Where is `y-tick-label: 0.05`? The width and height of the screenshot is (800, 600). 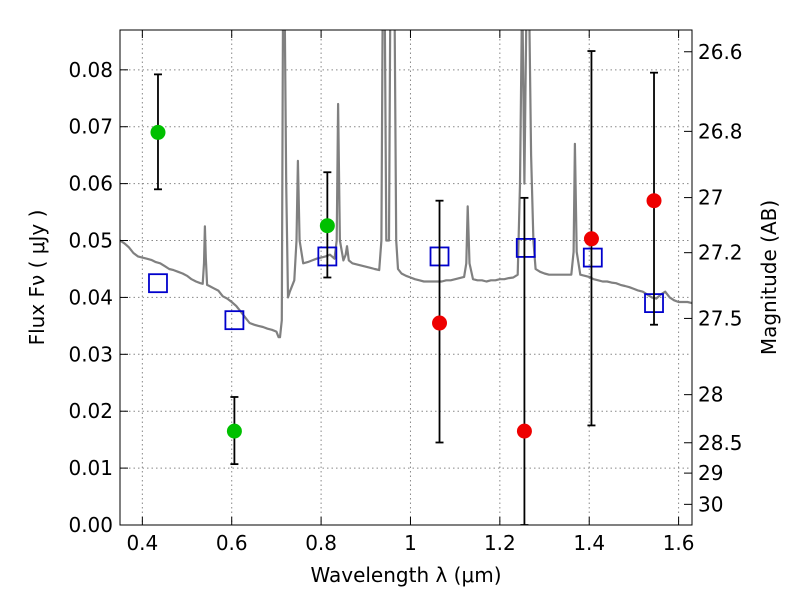
y-tick-label: 0.05 is located at coordinates (90, 241).